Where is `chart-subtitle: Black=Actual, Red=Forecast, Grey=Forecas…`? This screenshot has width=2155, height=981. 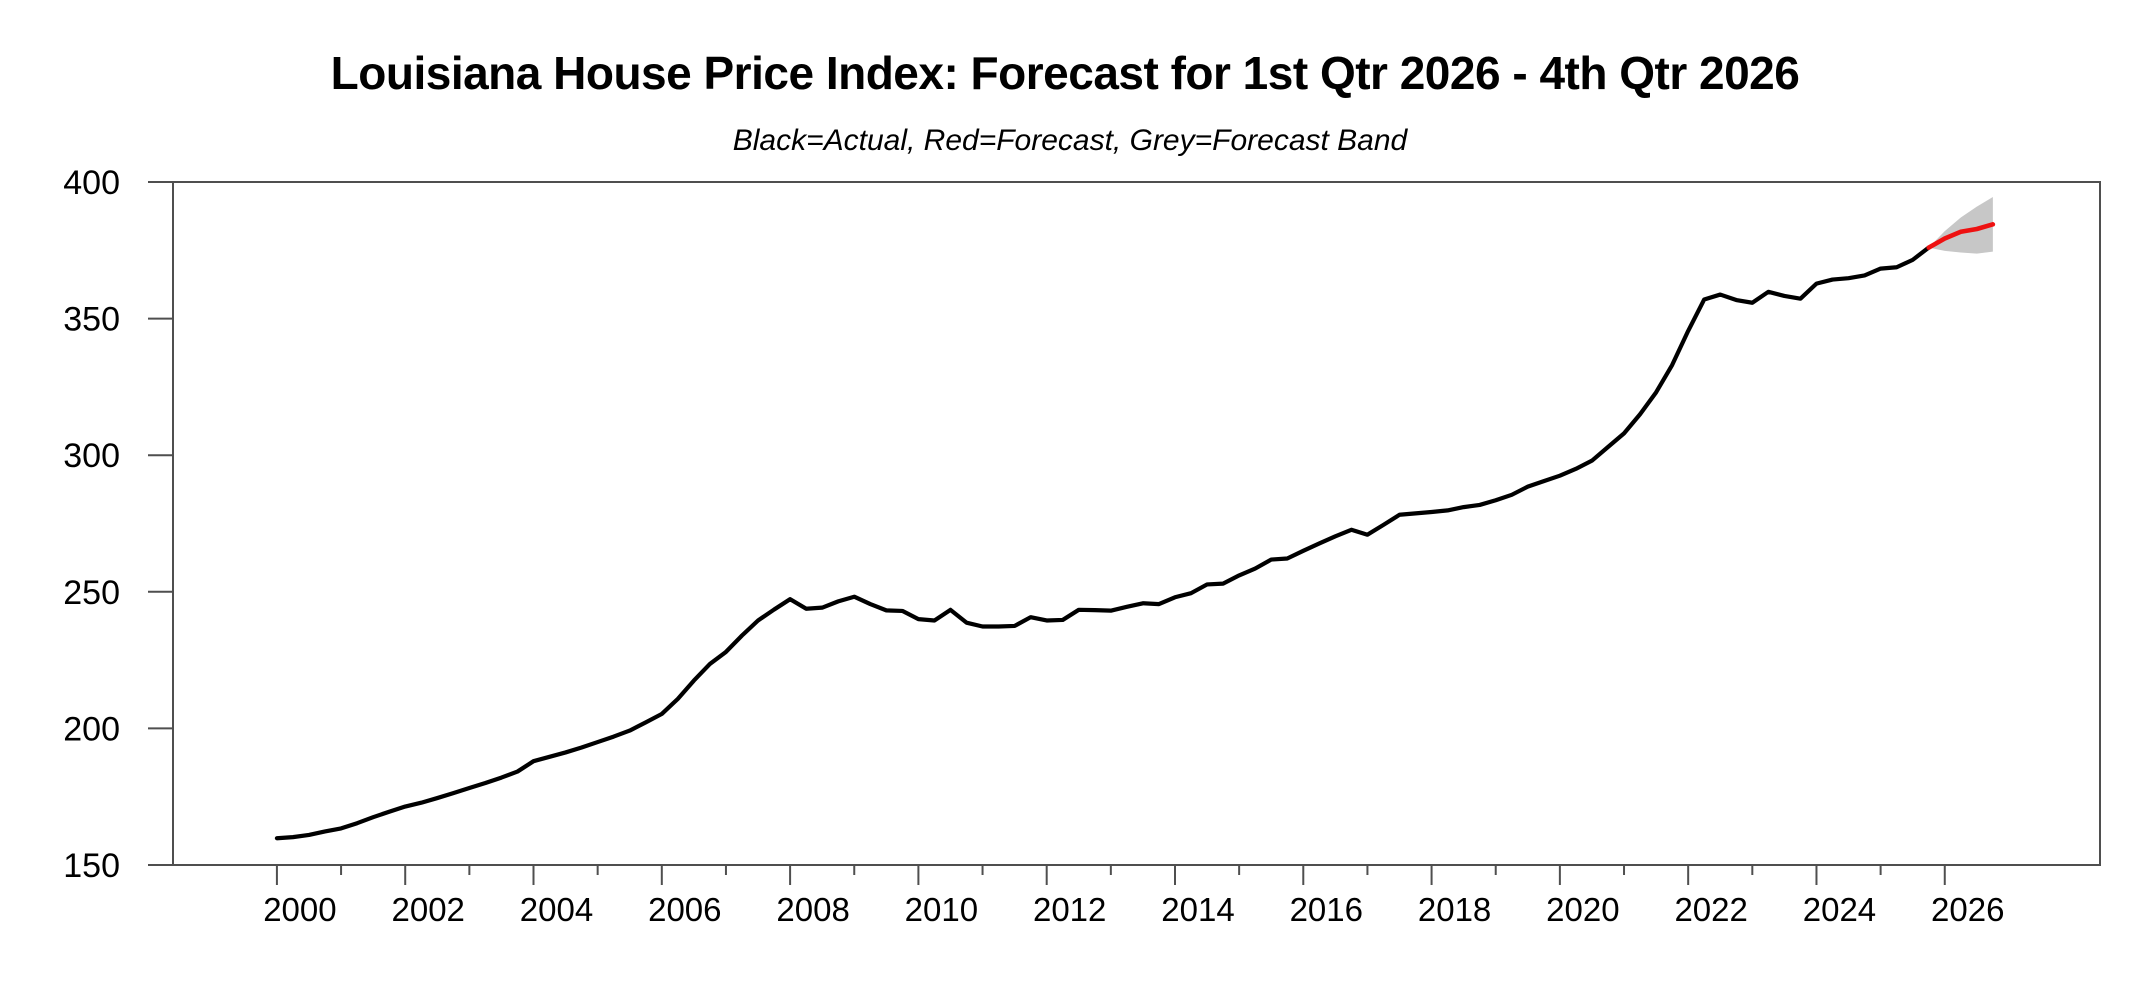
chart-subtitle: Black=Actual, Red=Forecast, Grey=Forecas… is located at coordinates (1070, 140).